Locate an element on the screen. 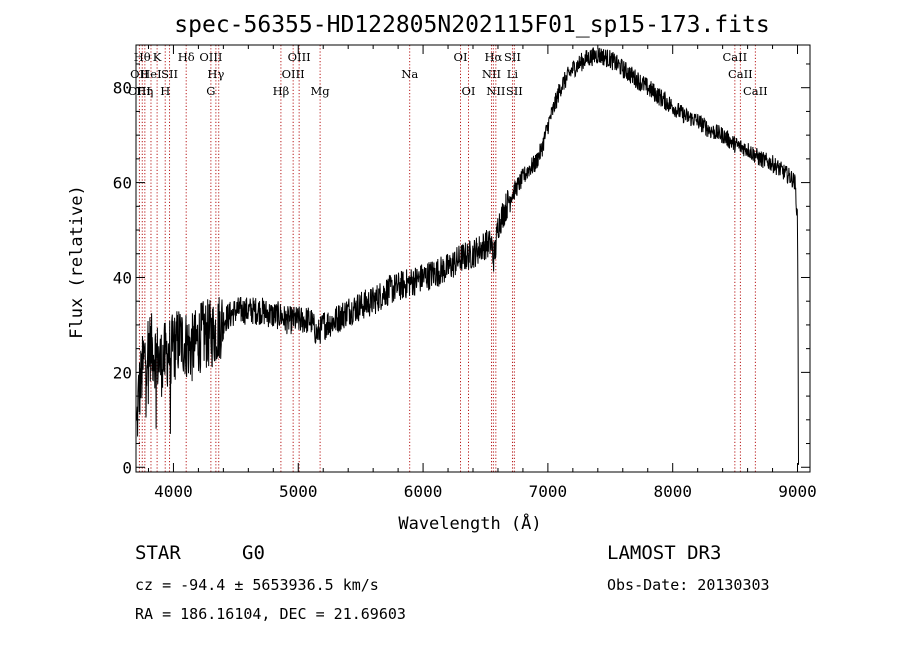 The width and height of the screenshot is (900, 649). spectral-line-label: Hβ is located at coordinates (281, 91).